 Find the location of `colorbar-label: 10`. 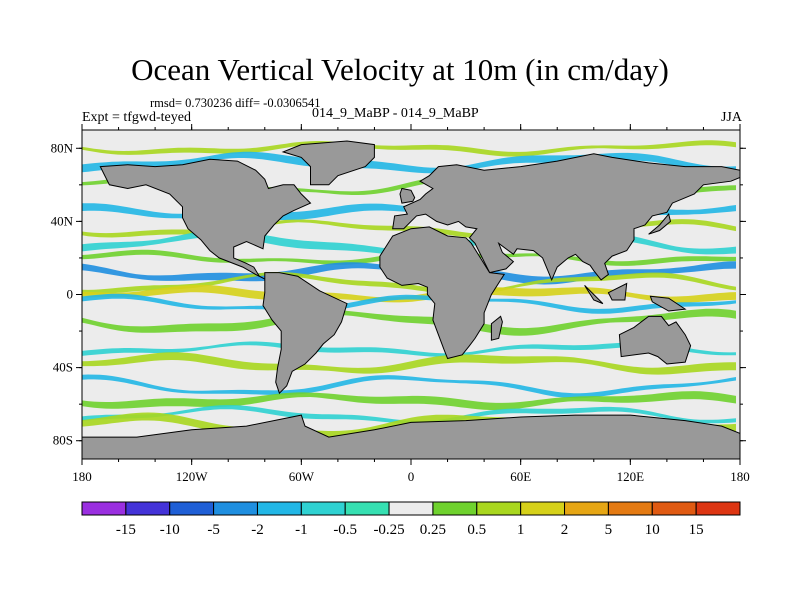

colorbar-label: 10 is located at coordinates (652, 530).